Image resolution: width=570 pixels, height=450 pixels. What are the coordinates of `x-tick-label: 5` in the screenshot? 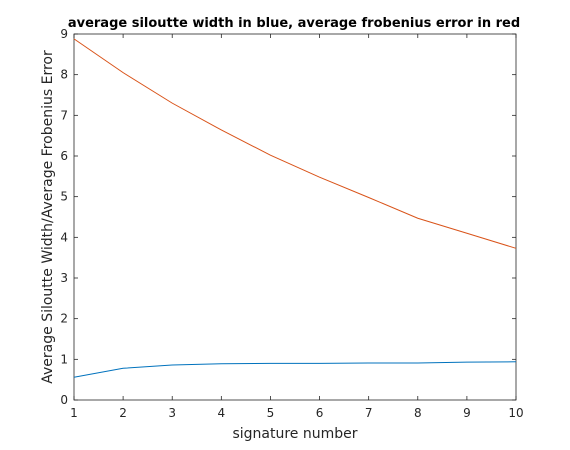 It's located at (271, 413).